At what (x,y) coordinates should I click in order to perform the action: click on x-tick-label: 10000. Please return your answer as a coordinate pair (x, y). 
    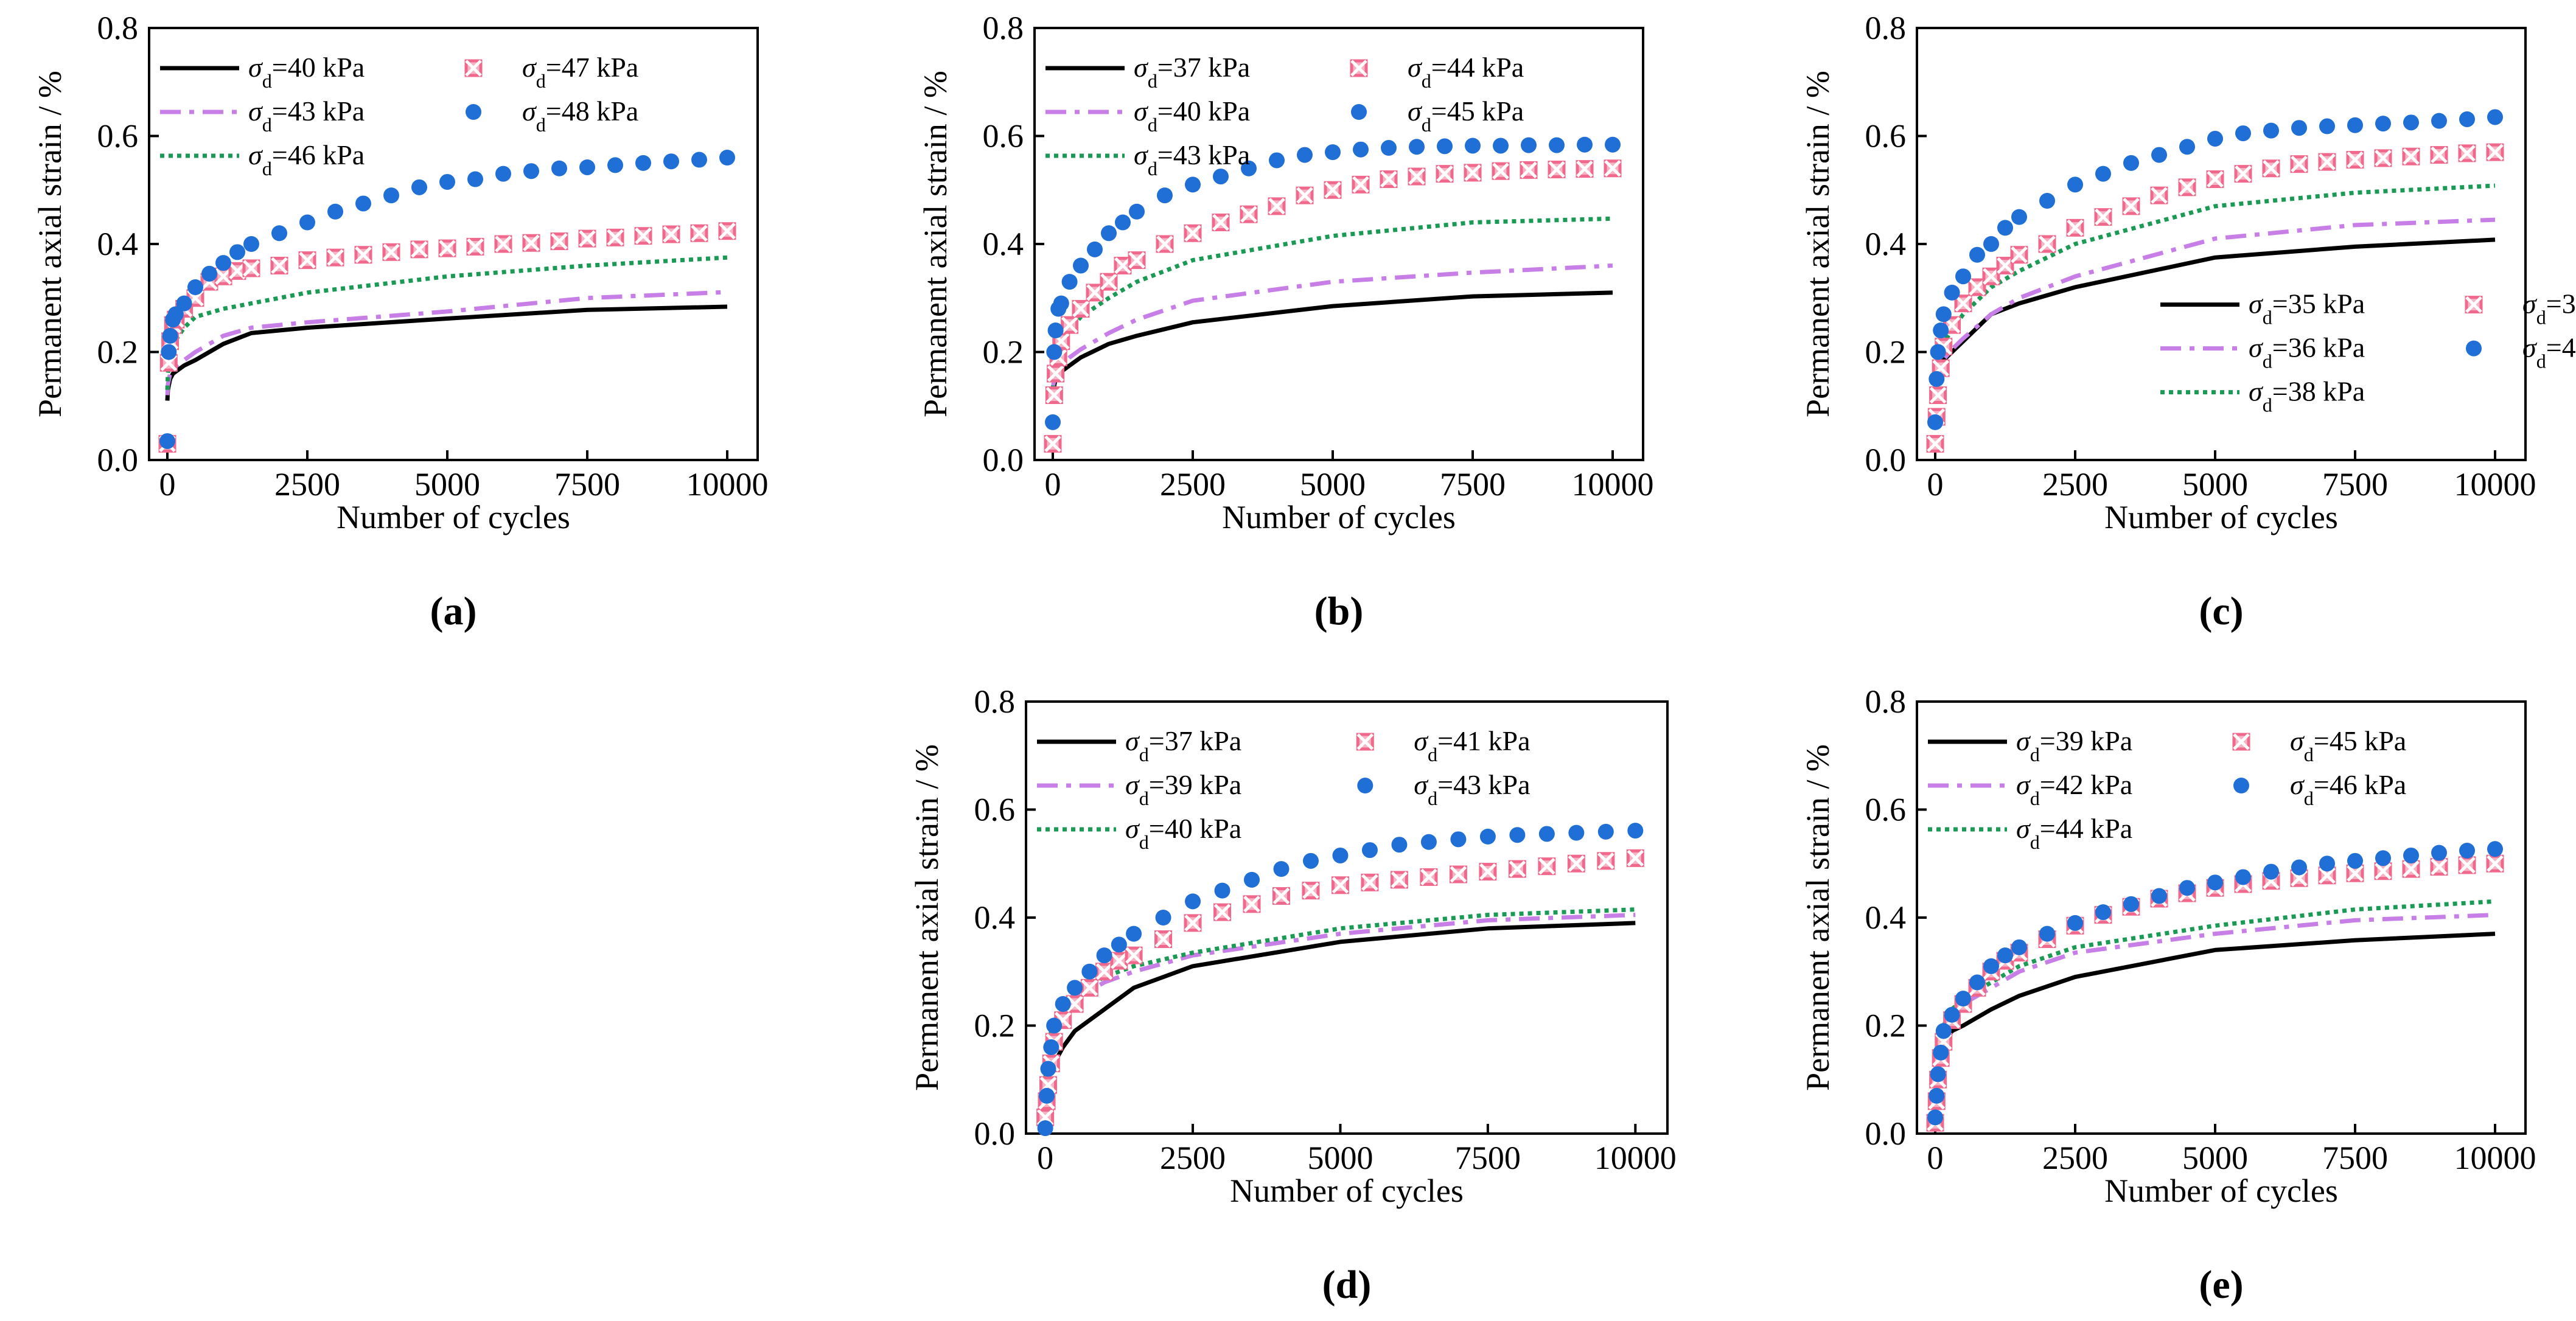
    Looking at the image, I should click on (1635, 1158).